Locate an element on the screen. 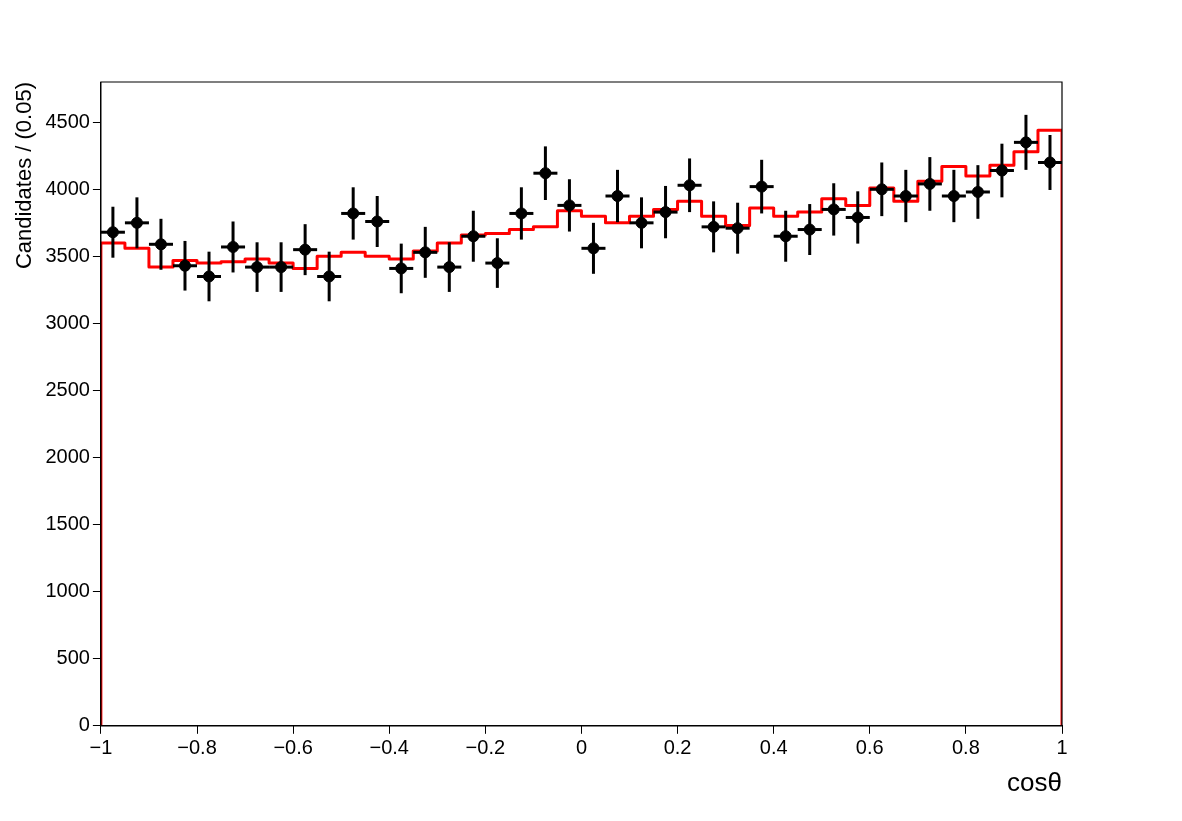  x-axis-title: cosθ is located at coordinates (1034, 781).